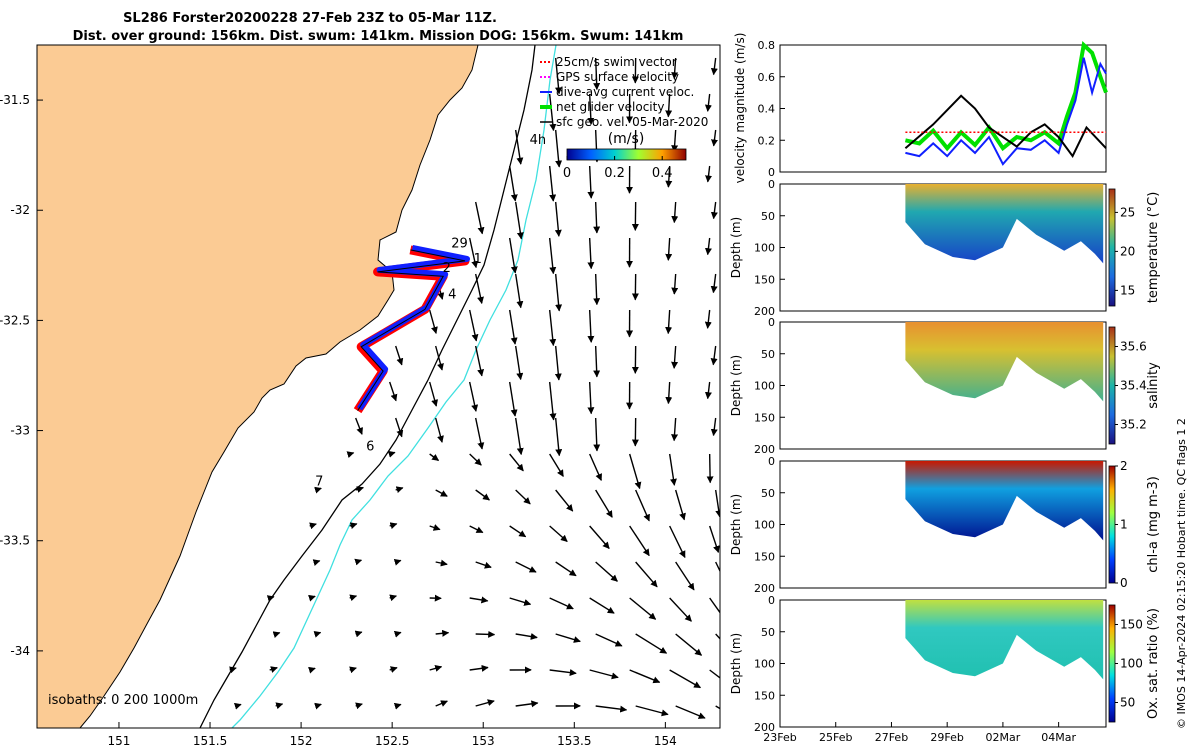 This screenshot has width=1200, height=750. Describe the element at coordinates (618, 168) in the screenshot. I see `speed-colorbar-ticks: 0 0.2 0.4` at that location.